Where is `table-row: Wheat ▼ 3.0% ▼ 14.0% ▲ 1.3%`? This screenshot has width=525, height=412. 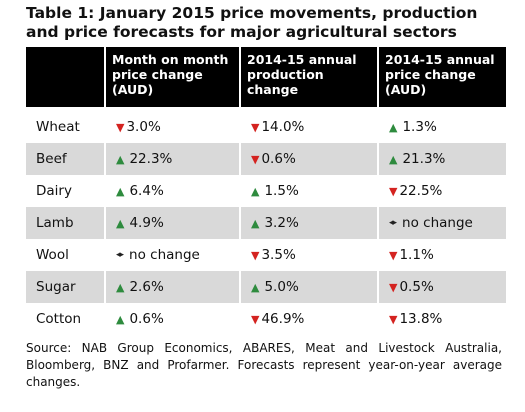
table-row: Wheat ▼ 3.0% ▼ 14.0% ▲ 1.3% is located at coordinates (266, 127).